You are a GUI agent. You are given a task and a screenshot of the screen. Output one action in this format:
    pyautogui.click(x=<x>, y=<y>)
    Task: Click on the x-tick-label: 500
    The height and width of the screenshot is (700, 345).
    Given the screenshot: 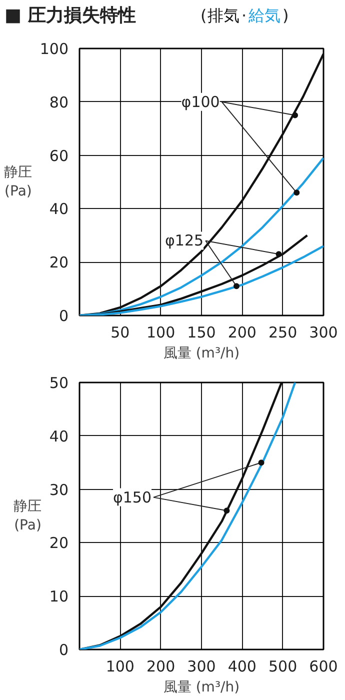 What is the action you would take?
    pyautogui.click(x=283, y=667)
    